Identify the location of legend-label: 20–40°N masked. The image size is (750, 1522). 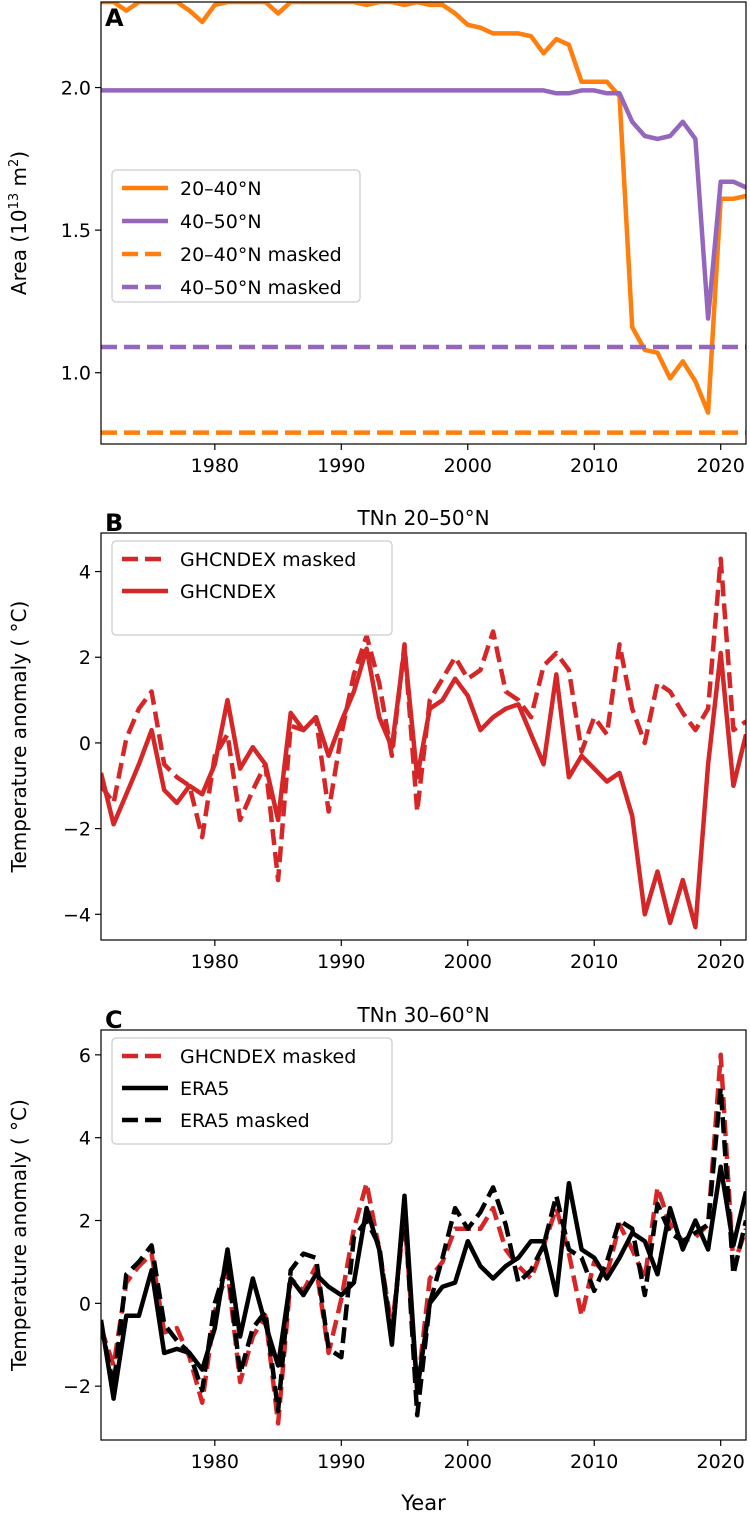
(261, 255).